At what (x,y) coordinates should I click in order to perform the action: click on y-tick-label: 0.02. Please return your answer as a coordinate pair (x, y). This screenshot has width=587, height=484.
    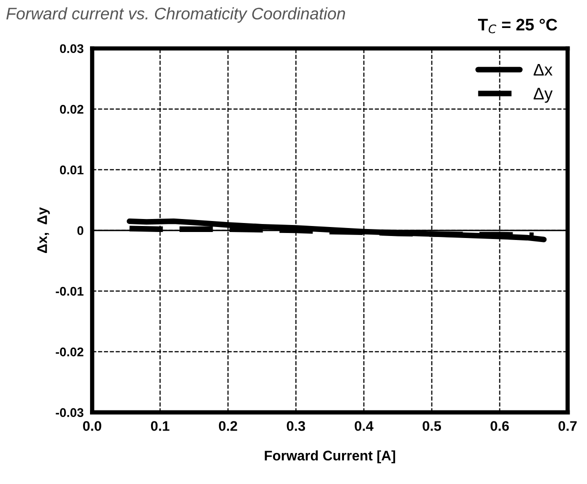
    Looking at the image, I should click on (72, 109).